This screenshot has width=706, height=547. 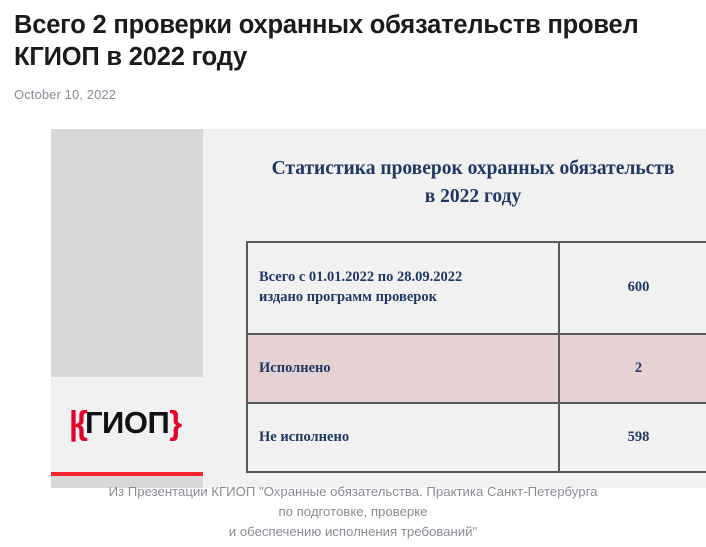 I want to click on table-cell-label-line-2: издано программ проверок, so click(x=348, y=297).